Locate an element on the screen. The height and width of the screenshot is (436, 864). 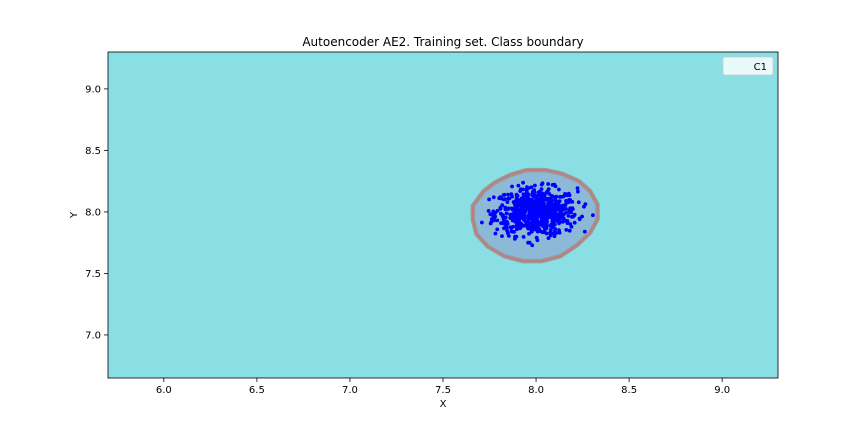
scatter-series-c1 is located at coordinates (537, 214).